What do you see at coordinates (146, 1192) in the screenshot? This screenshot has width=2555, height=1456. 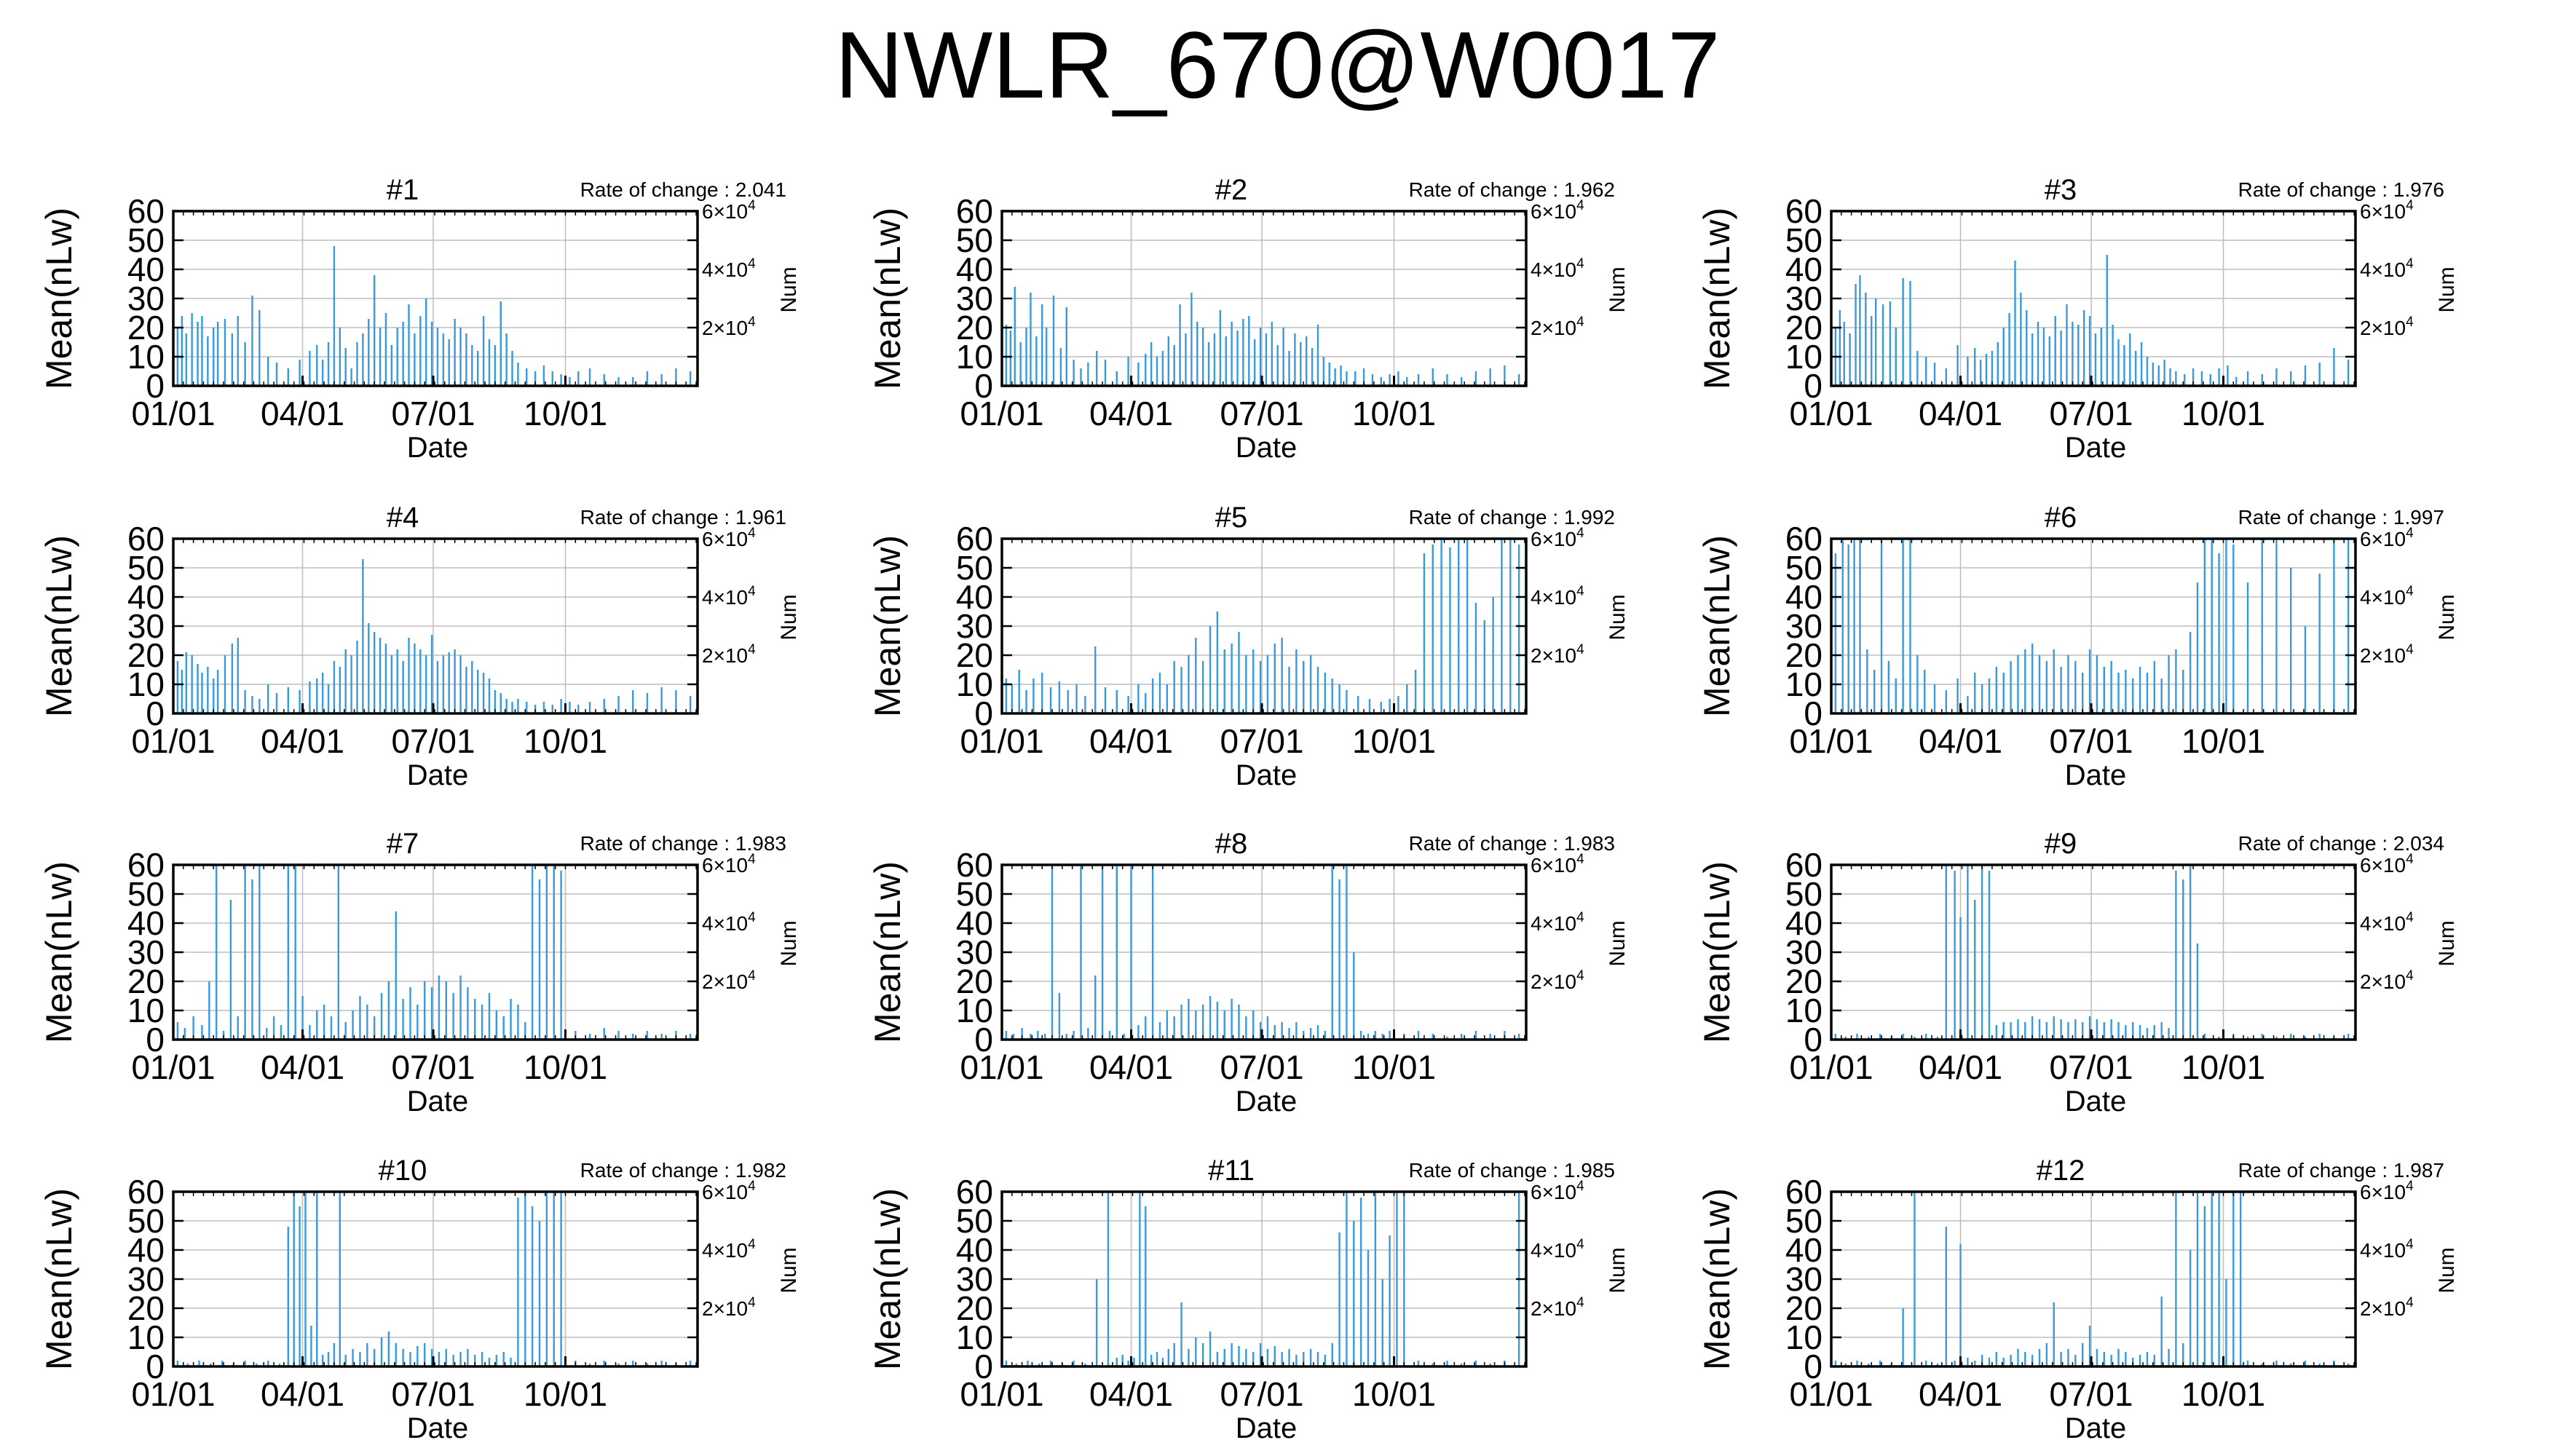 I see `y-tick-label: 60` at bounding box center [146, 1192].